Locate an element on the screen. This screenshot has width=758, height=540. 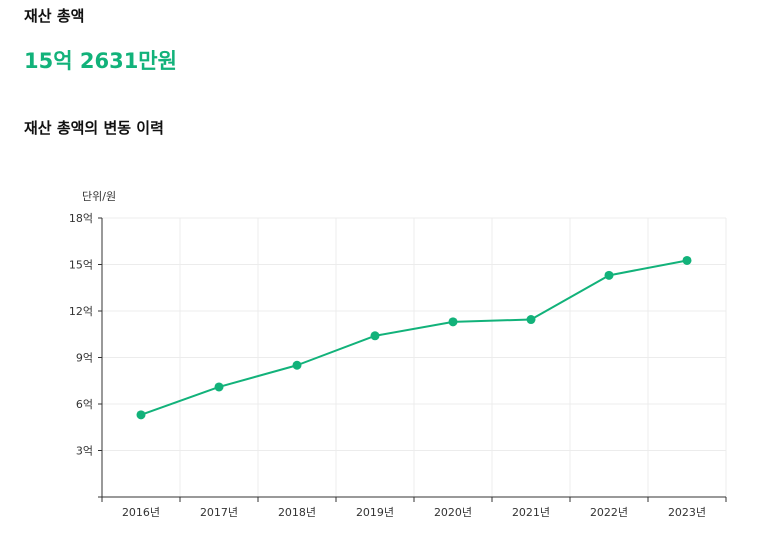
x-tick-label: 2022년 is located at coordinates (609, 512).